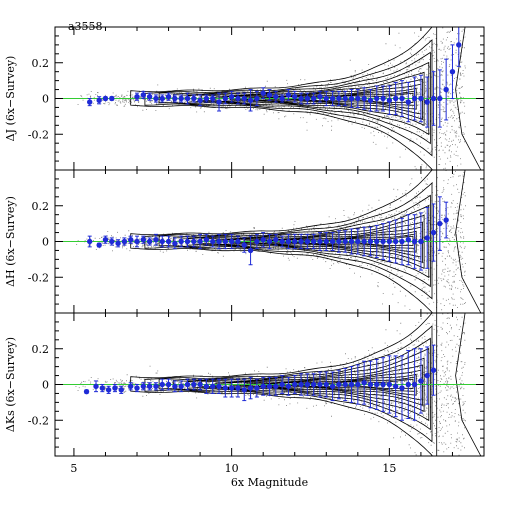  What do you see at coordinates (45, 385) in the screenshot?
I see `y-tick-label: 0` at bounding box center [45, 385].